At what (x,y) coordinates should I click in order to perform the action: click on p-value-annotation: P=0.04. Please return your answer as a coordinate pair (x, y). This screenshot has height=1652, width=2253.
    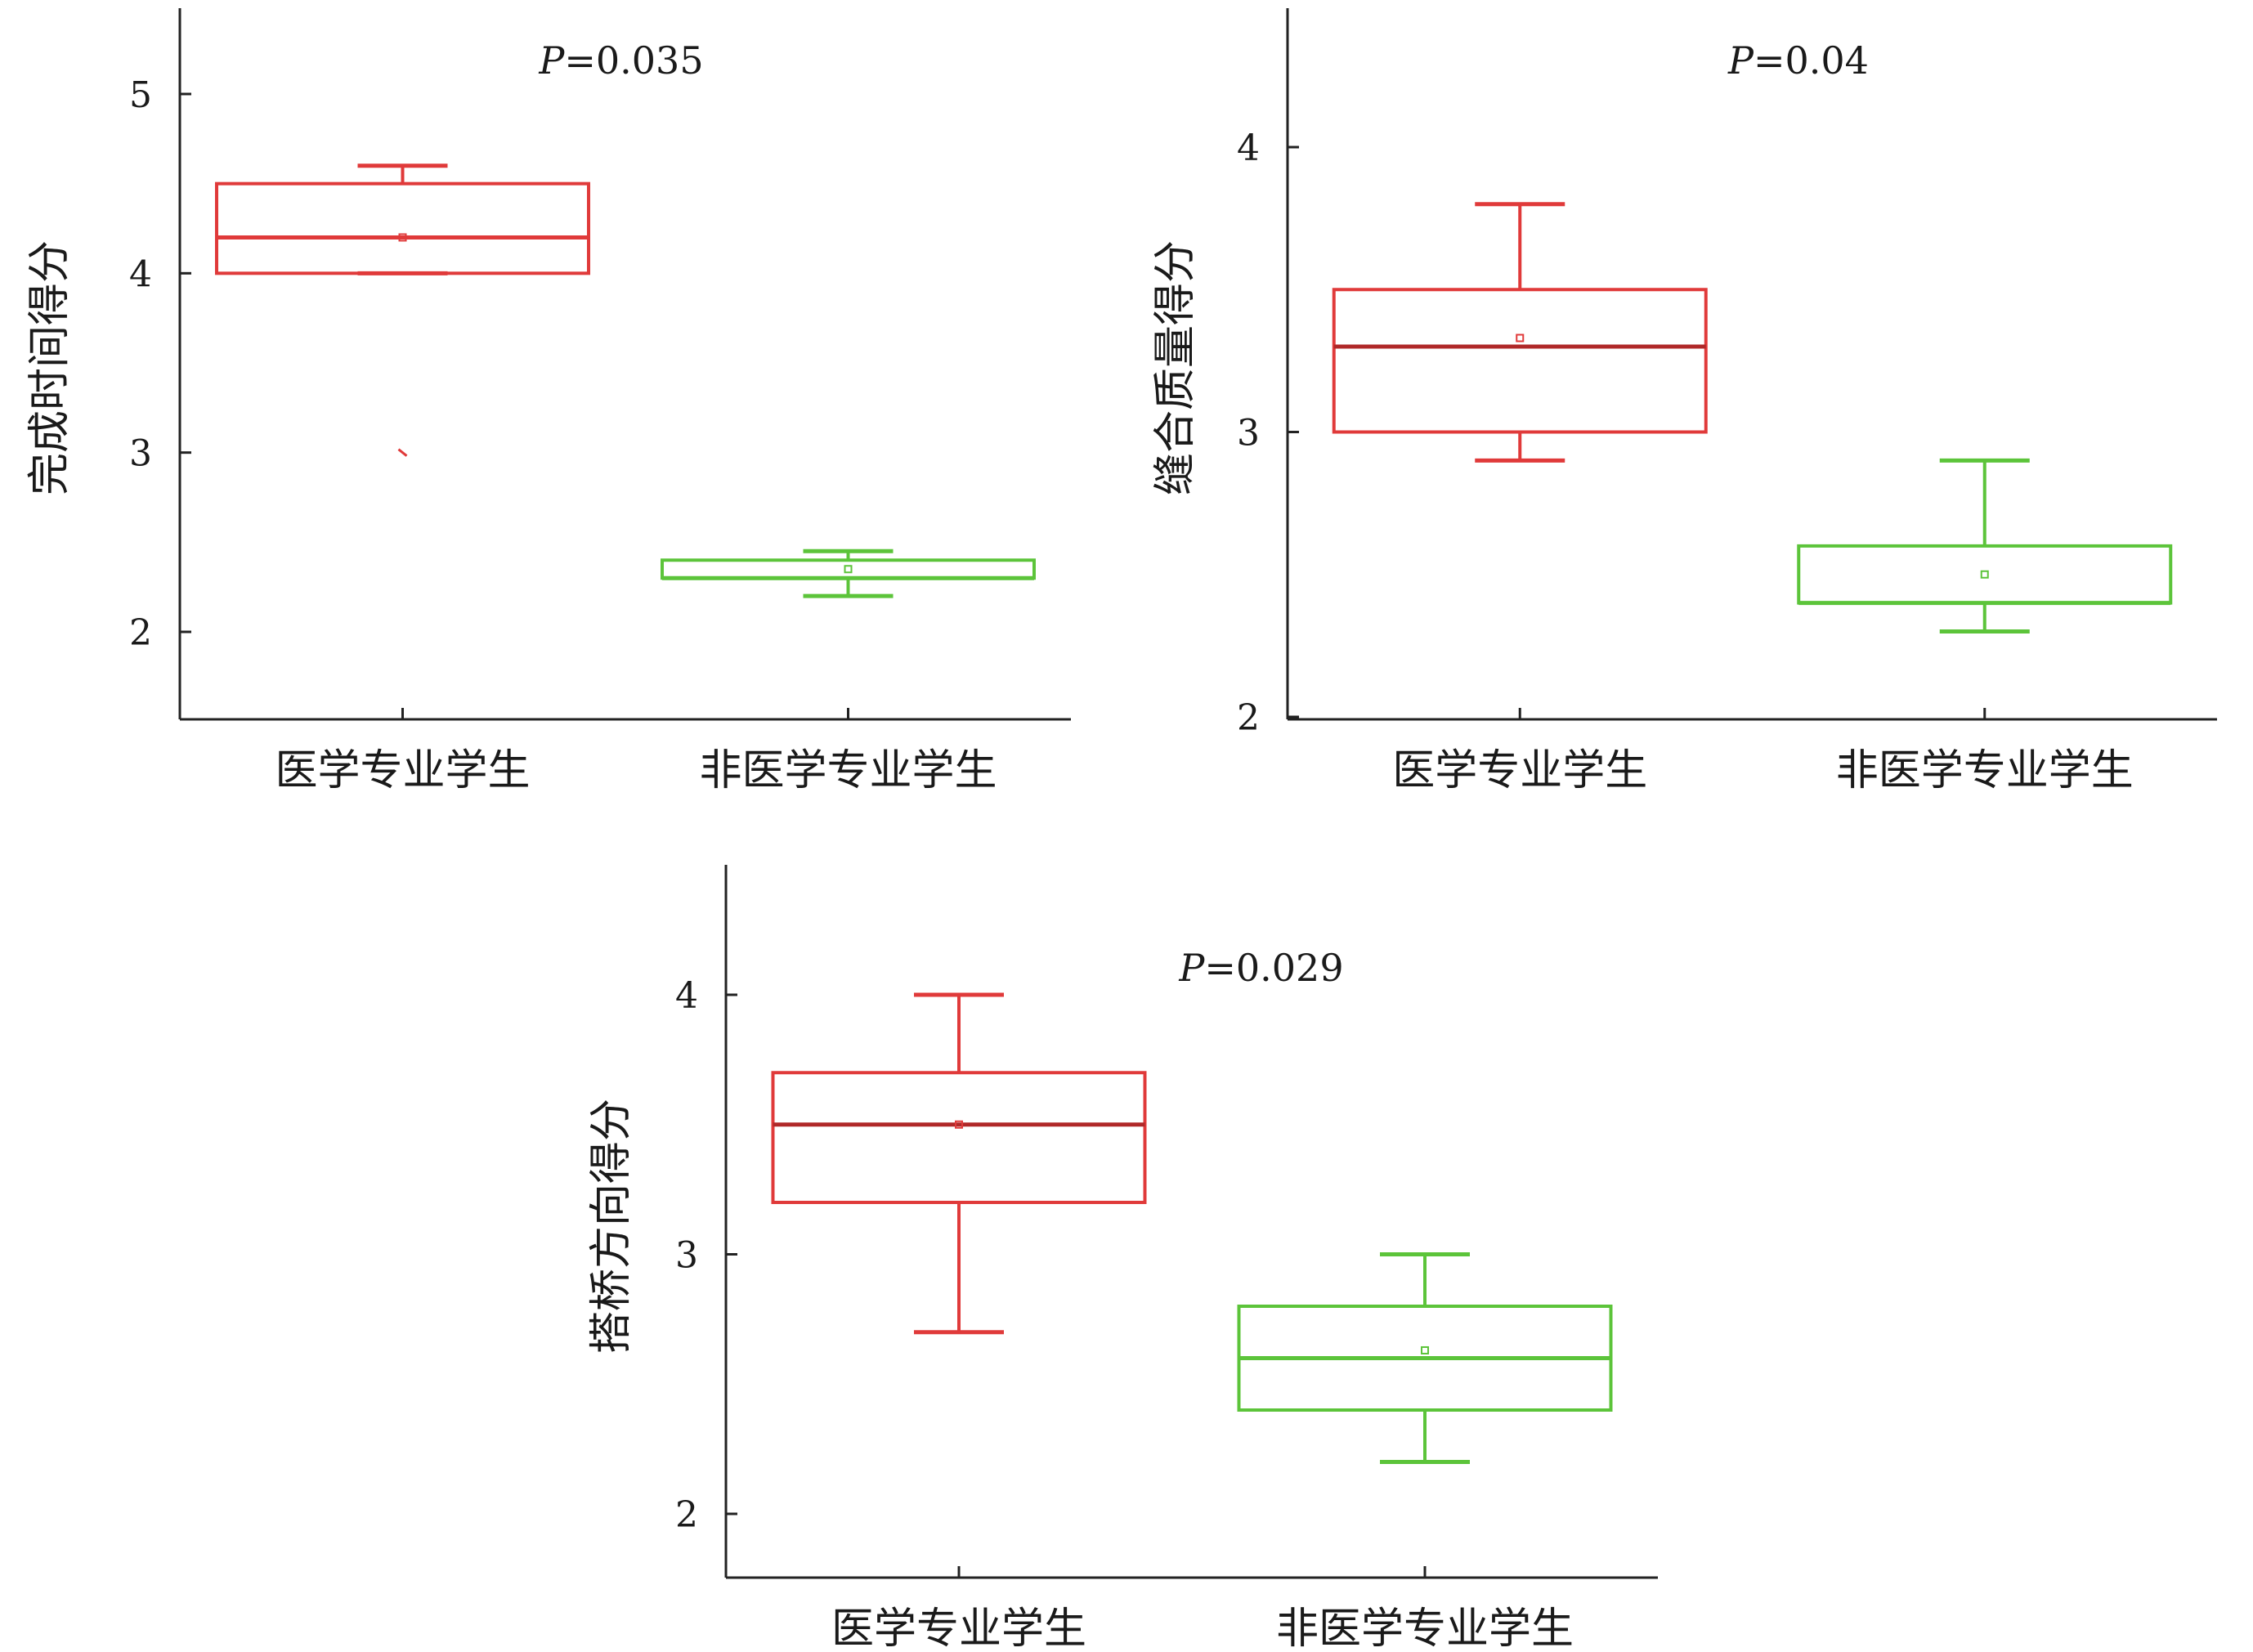
    Looking at the image, I should click on (1798, 60).